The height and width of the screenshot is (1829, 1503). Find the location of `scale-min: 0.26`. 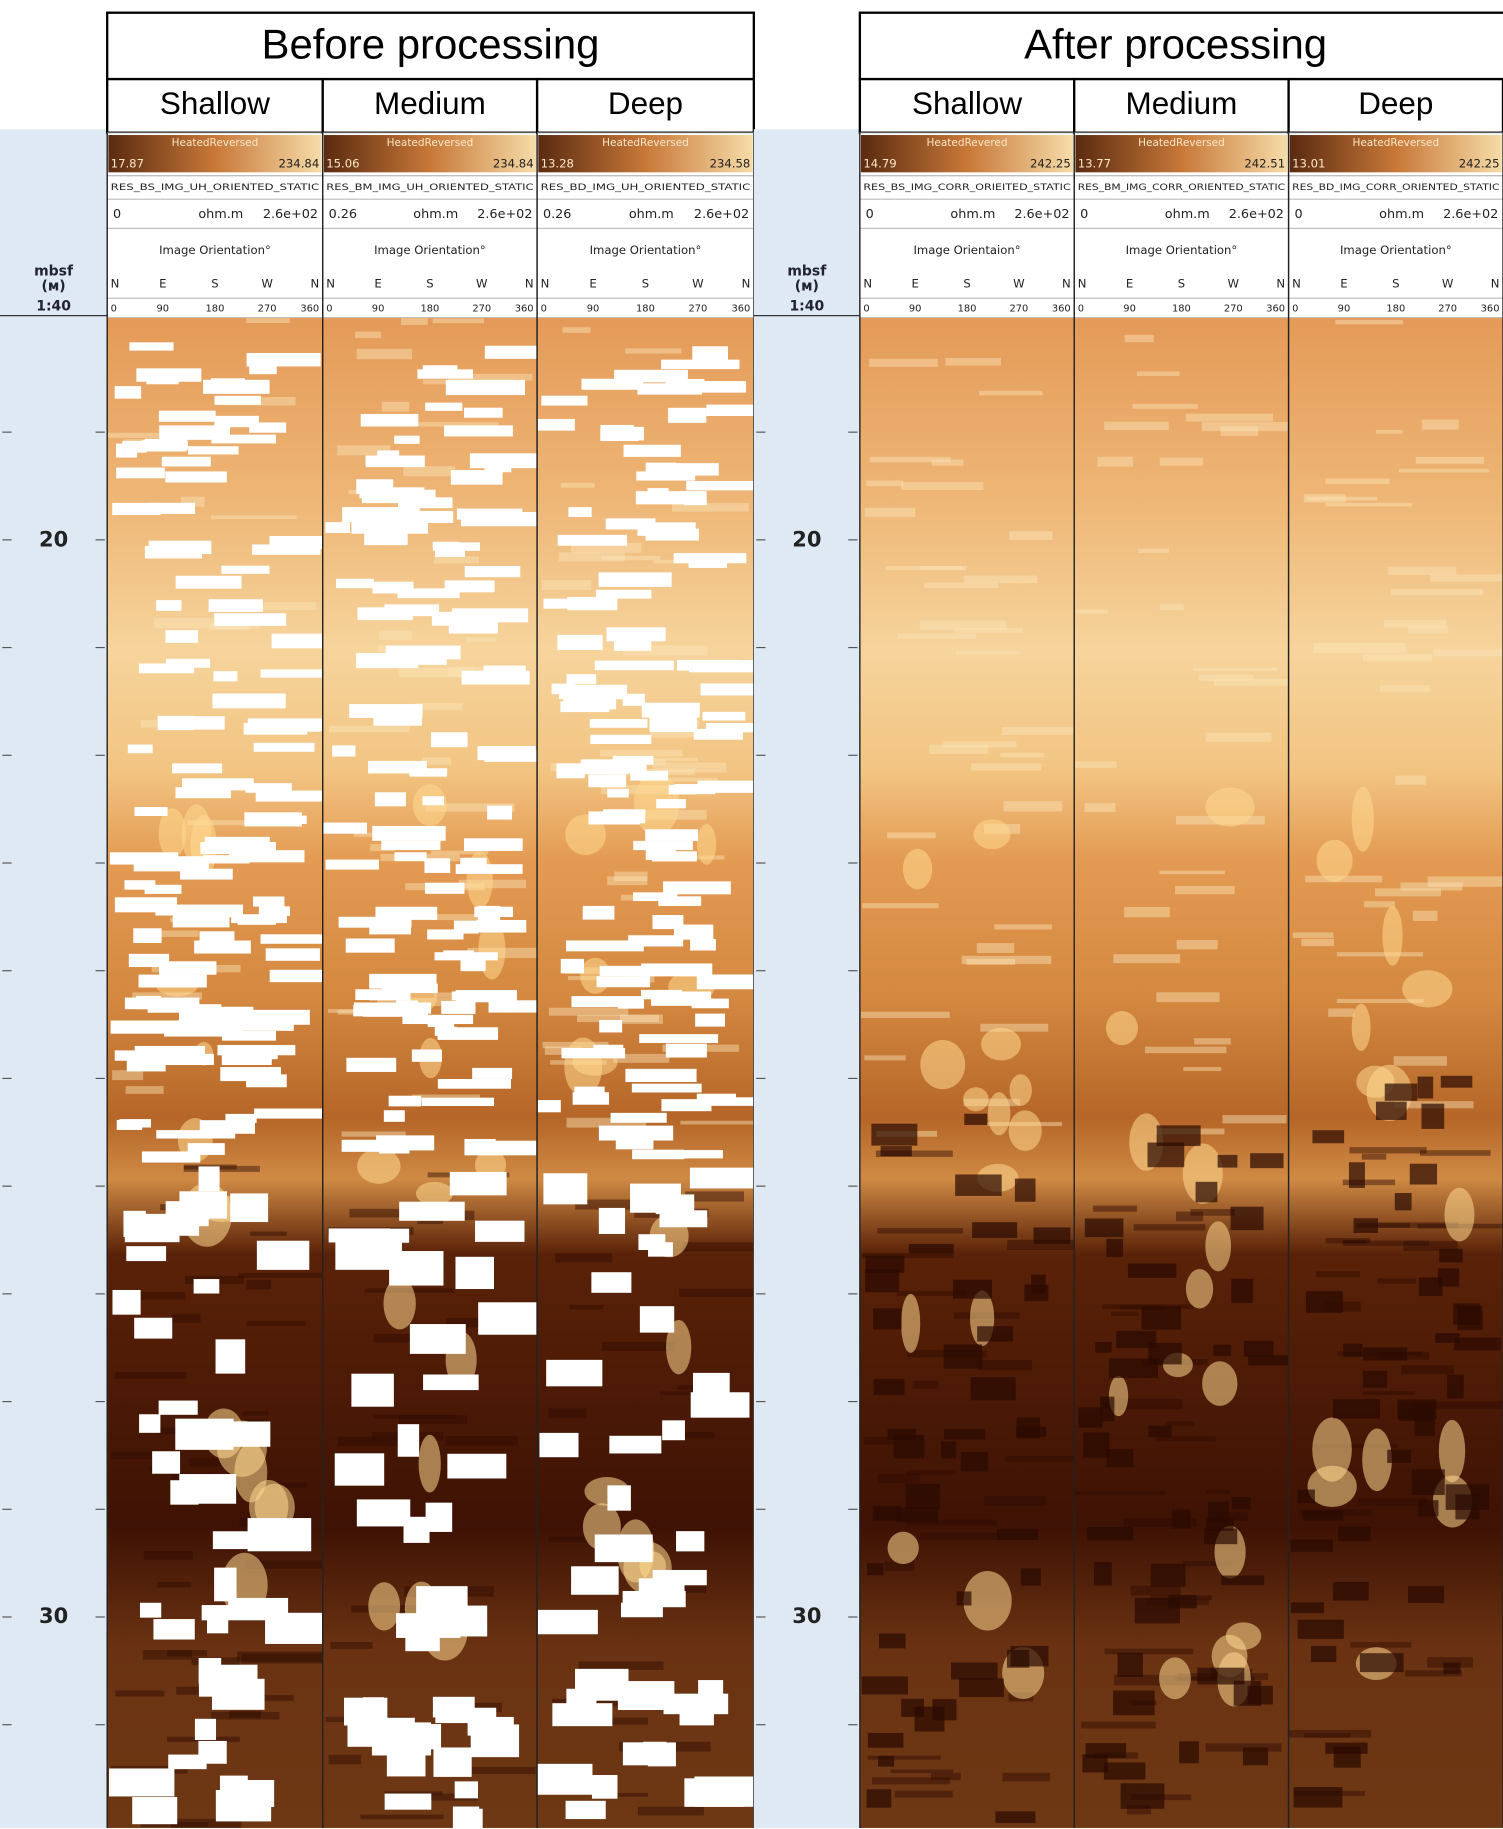

scale-min: 0.26 is located at coordinates (557, 214).